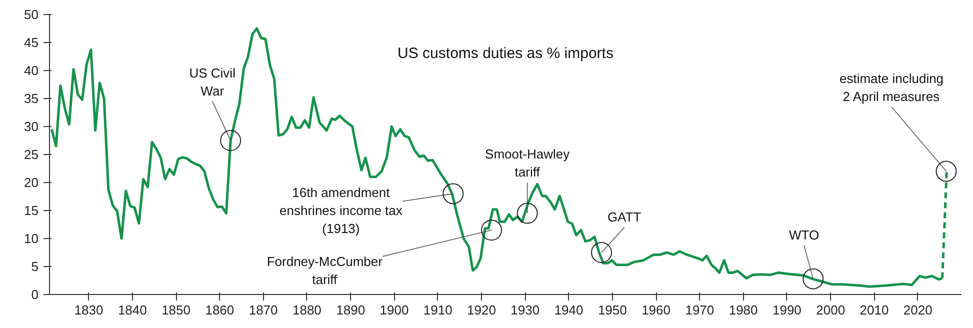 The height and width of the screenshot is (328, 973). What do you see at coordinates (804, 234) in the screenshot?
I see `annotation: WTO` at bounding box center [804, 234].